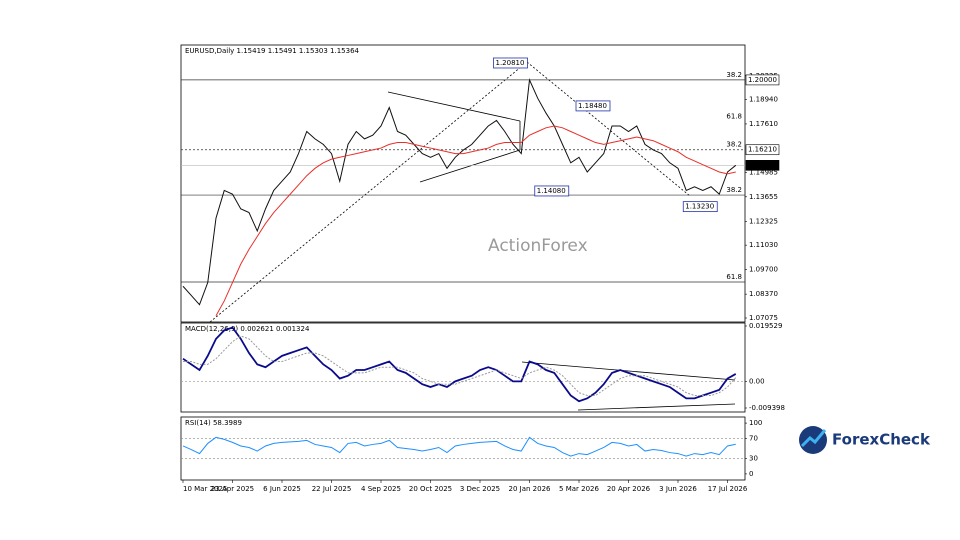 Image resolution: width=960 pixels, height=540 pixels. I want to click on annotation-label: 1.13230, so click(699, 207).